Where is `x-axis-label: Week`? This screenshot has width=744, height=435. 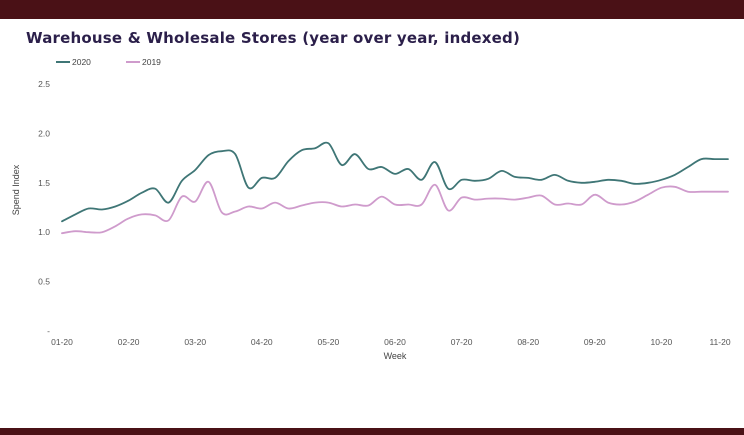 x-axis-label: Week is located at coordinates (395, 356).